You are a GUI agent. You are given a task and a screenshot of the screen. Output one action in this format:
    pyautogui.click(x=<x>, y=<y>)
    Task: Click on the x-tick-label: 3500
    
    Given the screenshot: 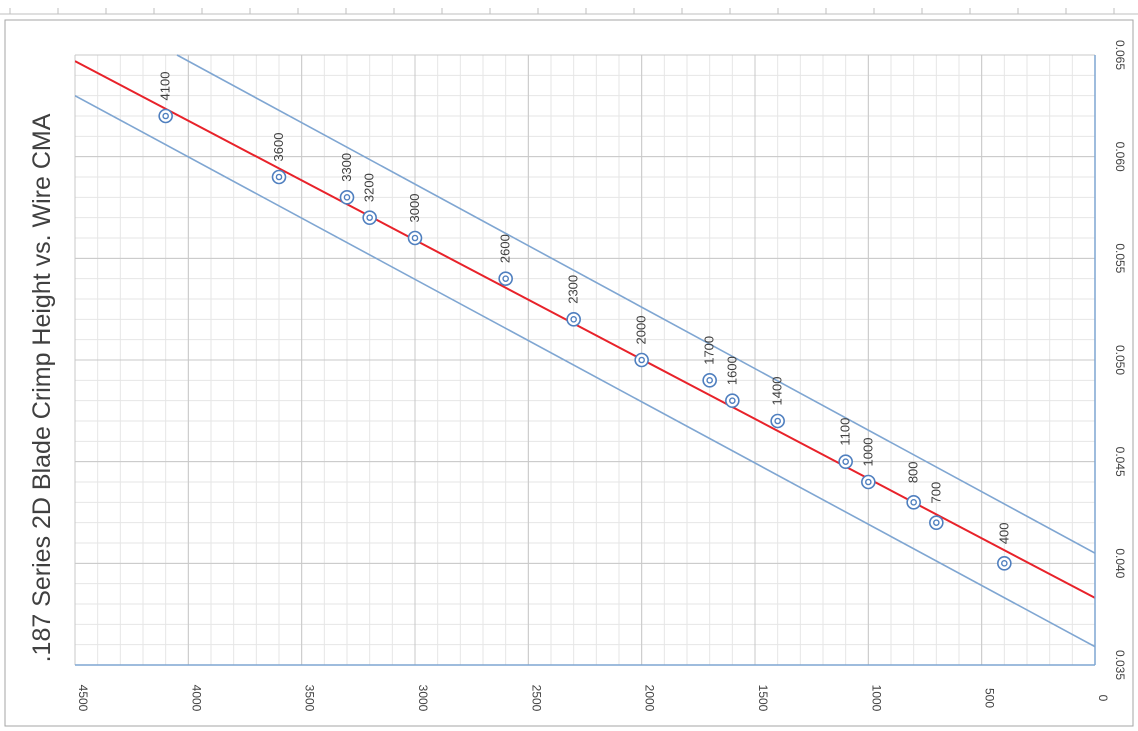 What is the action you would take?
    pyautogui.click(x=310, y=698)
    